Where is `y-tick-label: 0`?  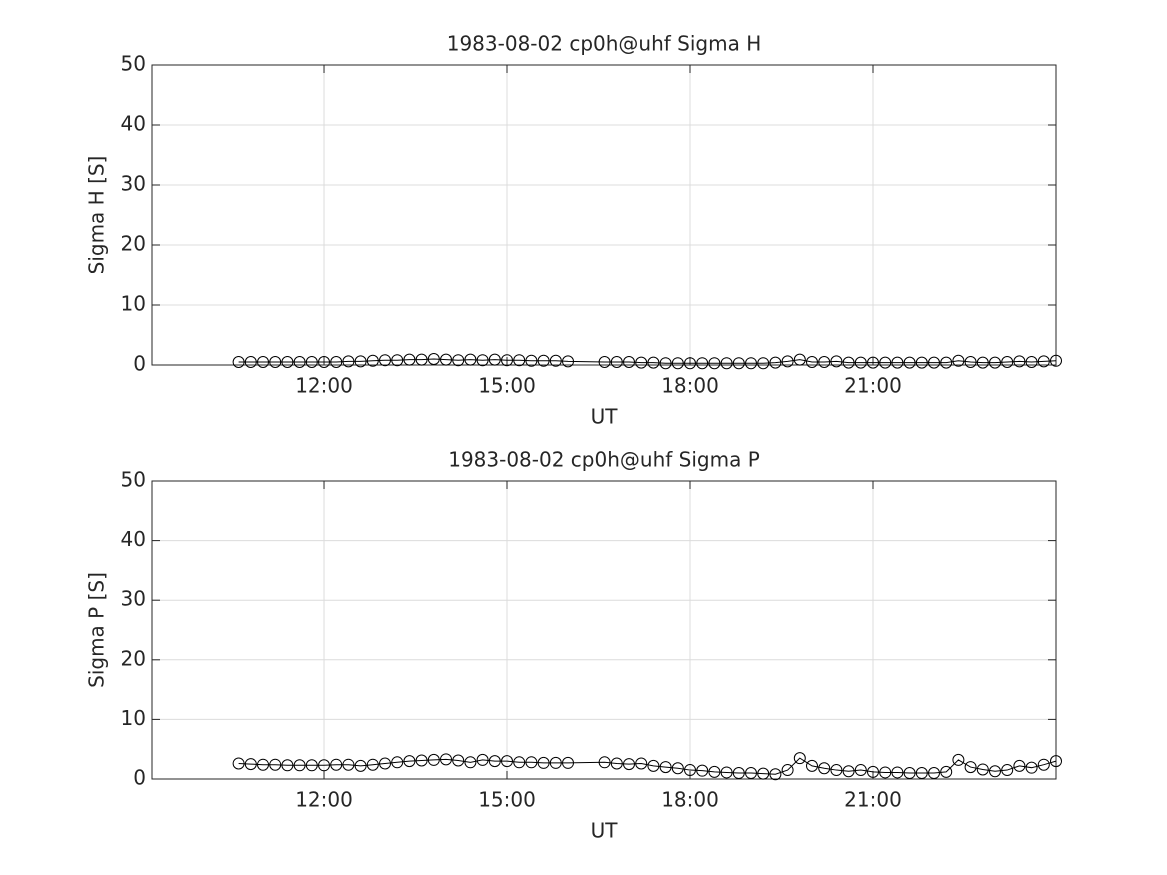 y-tick-label: 0 is located at coordinates (139, 364).